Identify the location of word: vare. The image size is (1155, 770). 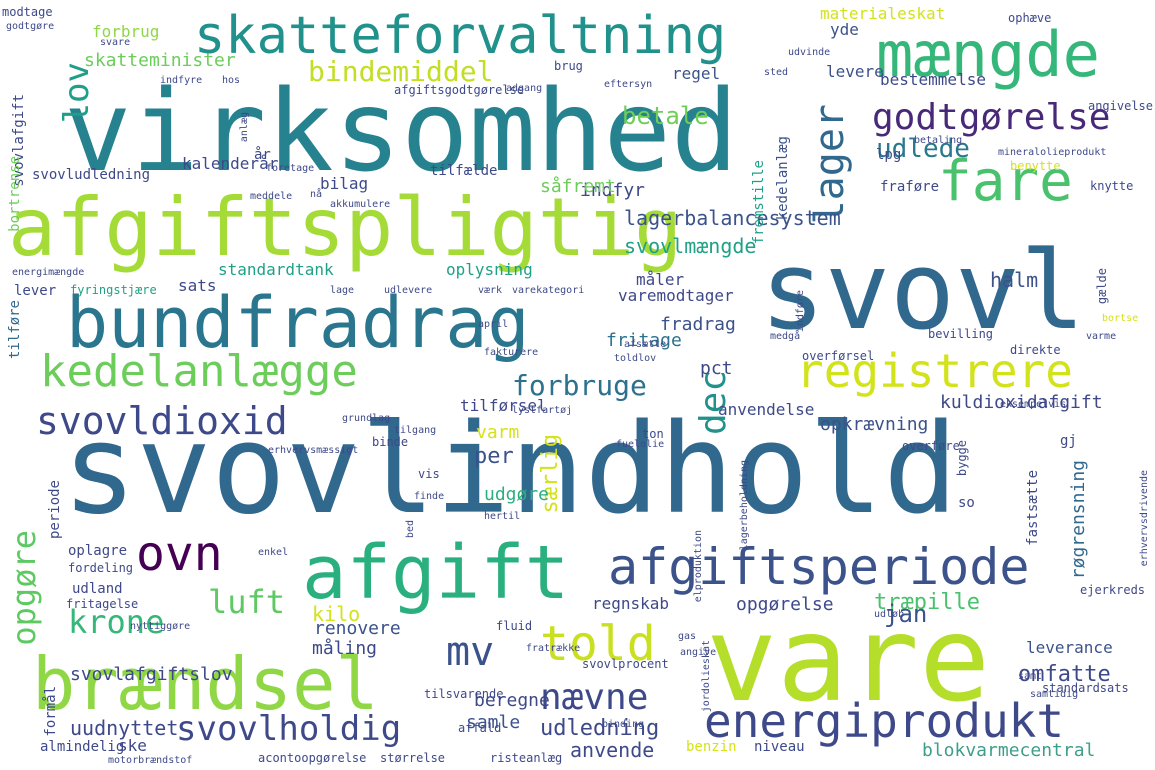
(848, 659).